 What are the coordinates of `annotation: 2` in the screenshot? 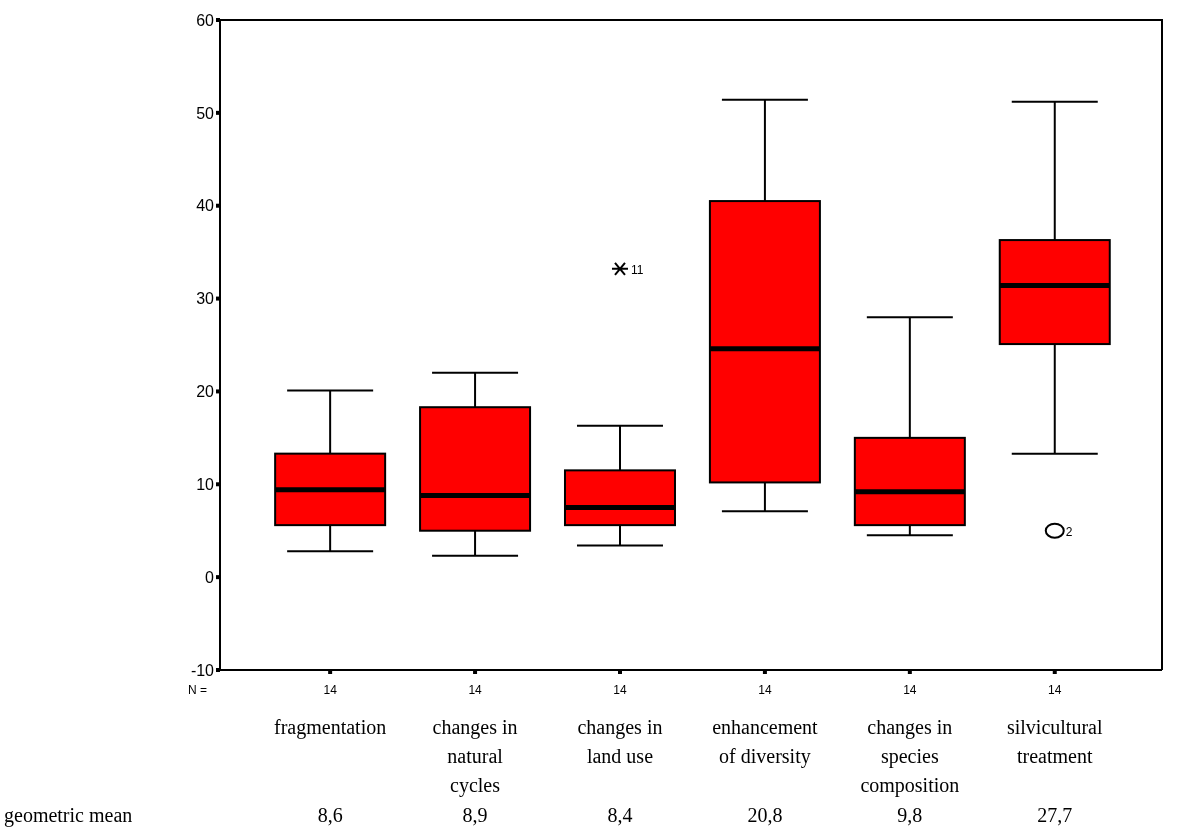 It's located at (1069, 531).